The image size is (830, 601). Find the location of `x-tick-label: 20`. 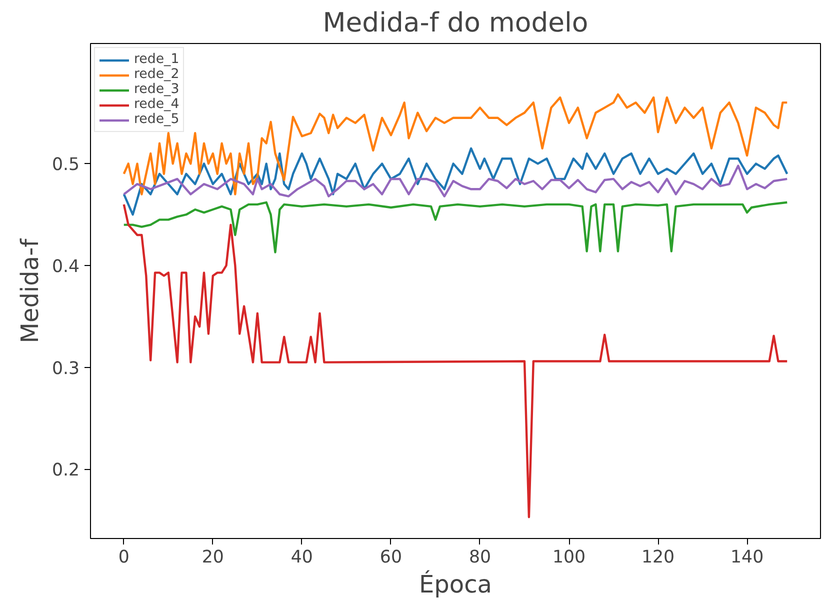

x-tick-label: 20 is located at coordinates (213, 558).